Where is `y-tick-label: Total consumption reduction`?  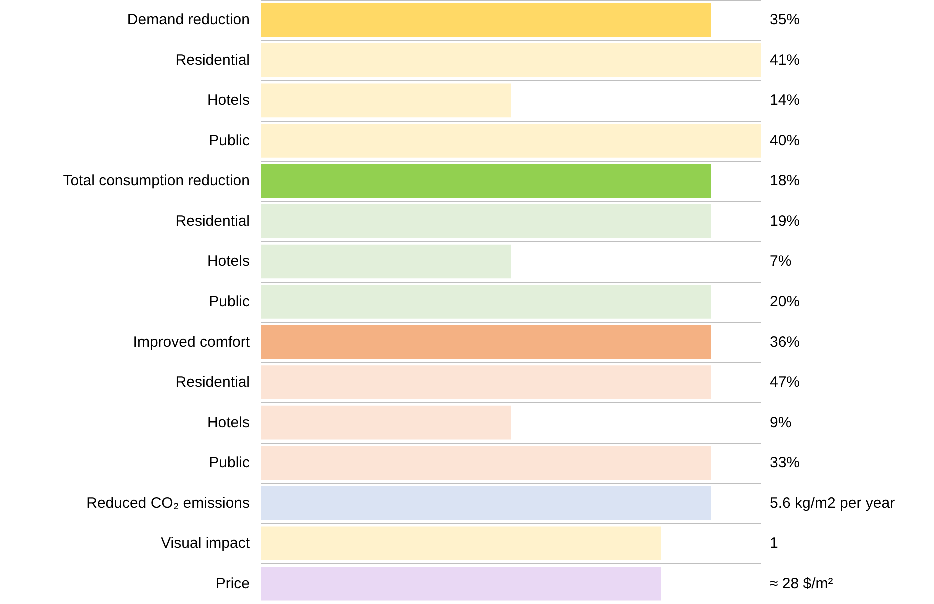 y-tick-label: Total consumption reduction is located at coordinates (156, 181).